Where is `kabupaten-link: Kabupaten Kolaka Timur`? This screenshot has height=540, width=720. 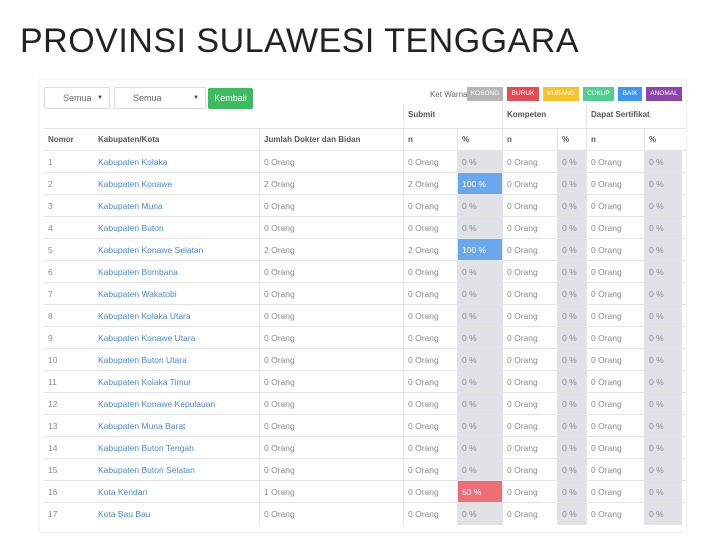 kabupaten-link: Kabupaten Kolaka Timur is located at coordinates (145, 382).